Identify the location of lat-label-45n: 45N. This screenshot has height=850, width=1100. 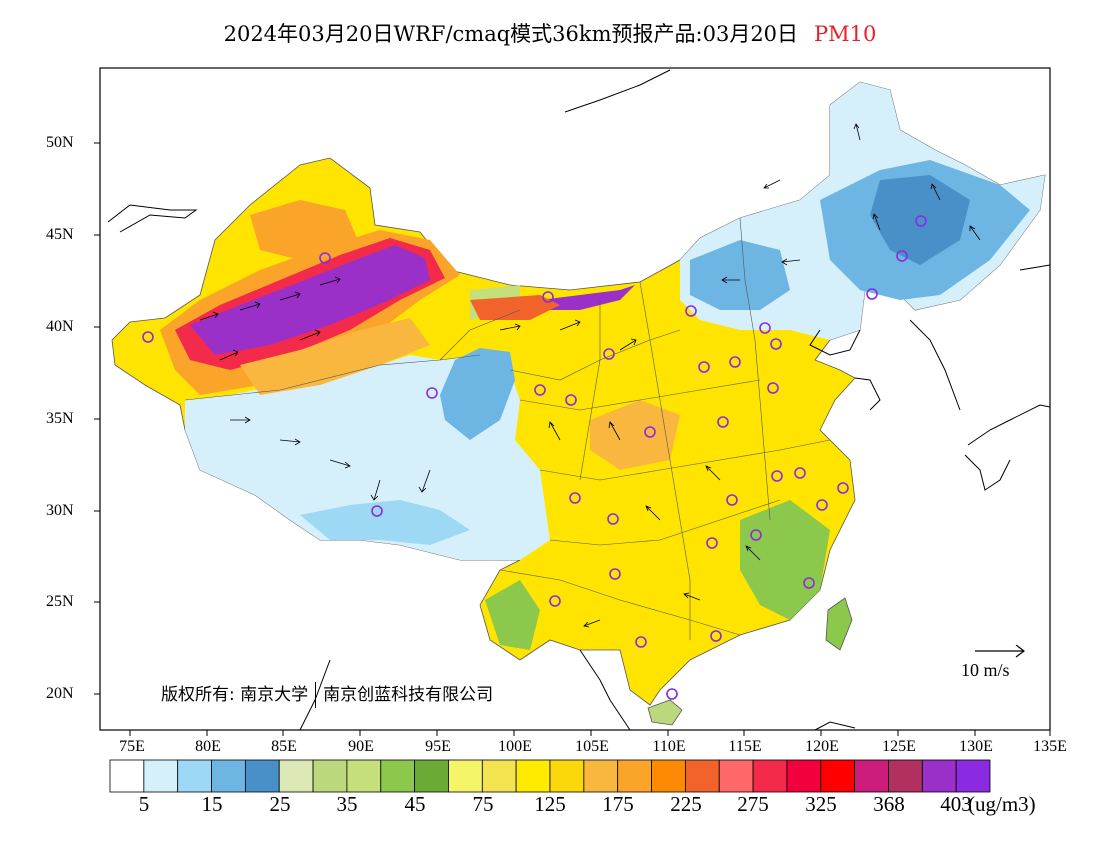
(60, 234).